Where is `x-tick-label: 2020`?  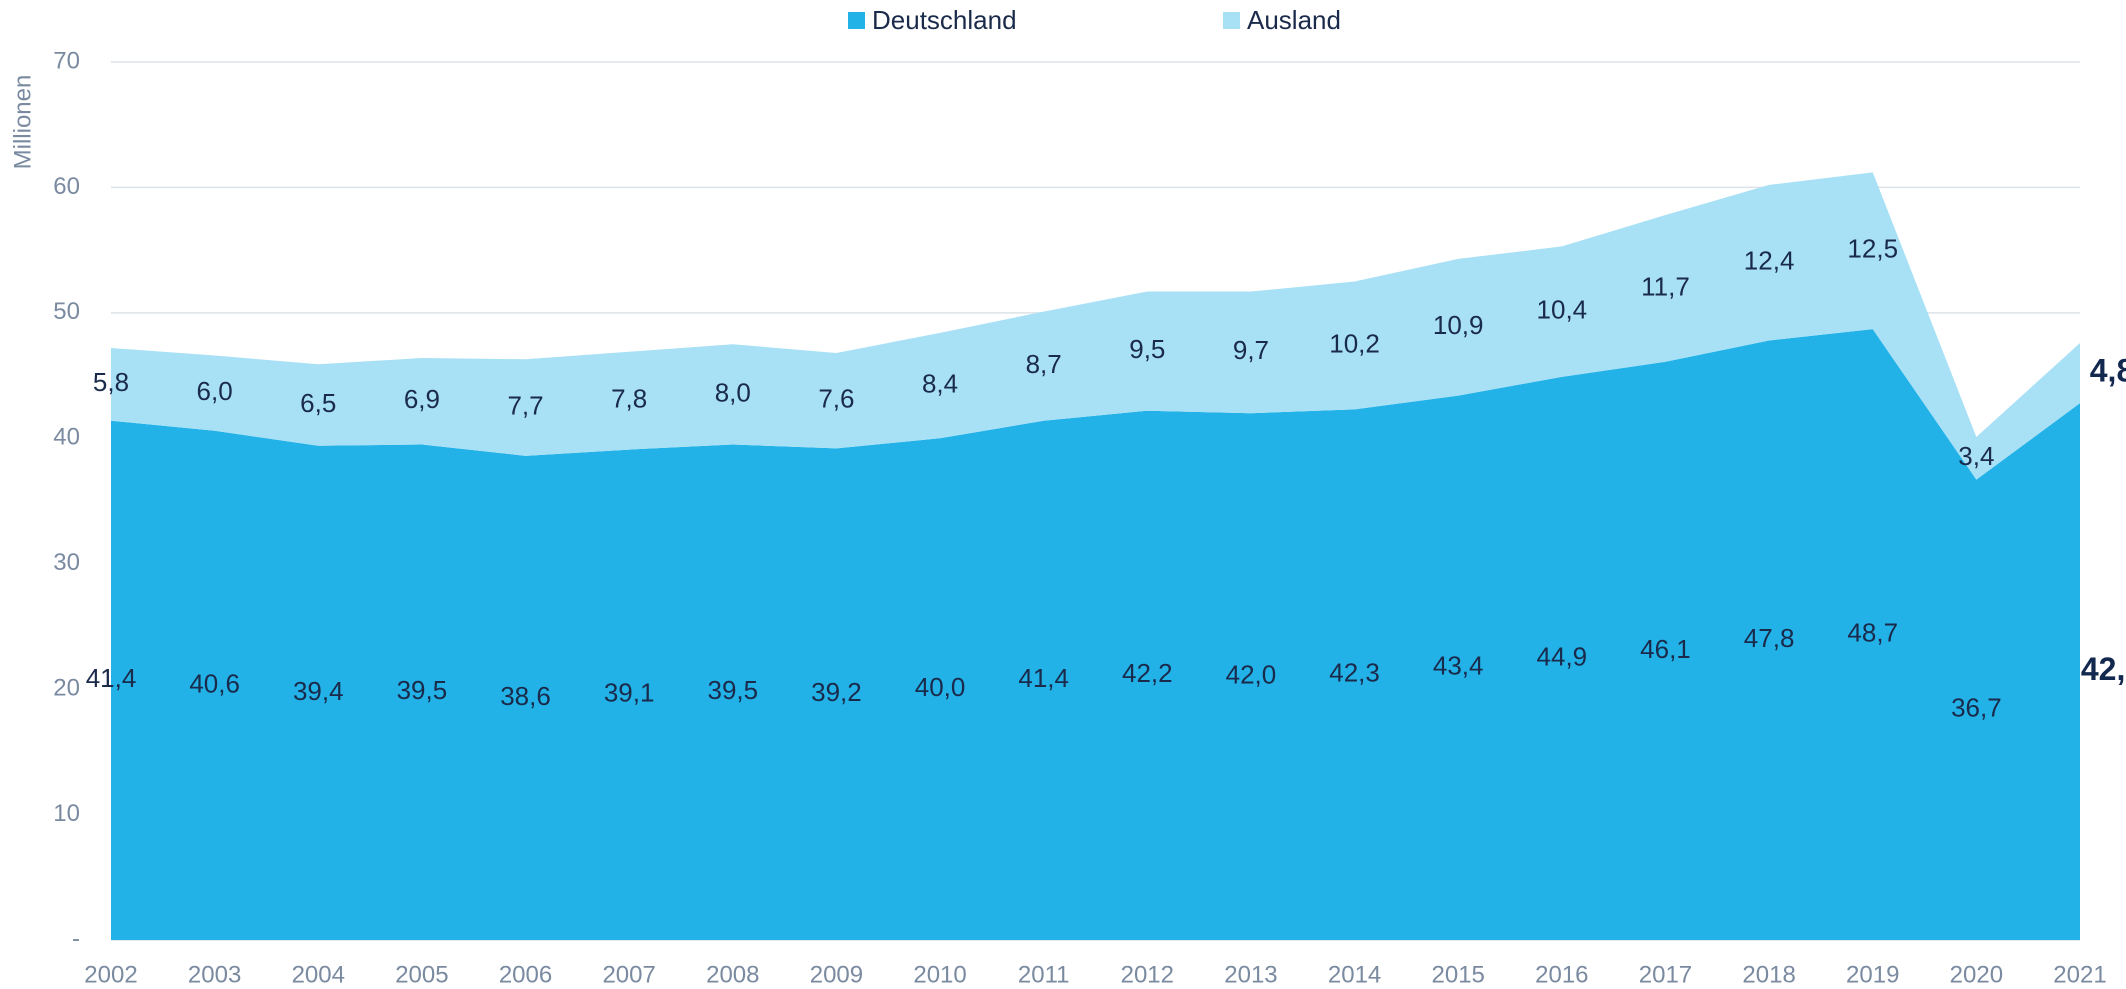
x-tick-label: 2020 is located at coordinates (1976, 974).